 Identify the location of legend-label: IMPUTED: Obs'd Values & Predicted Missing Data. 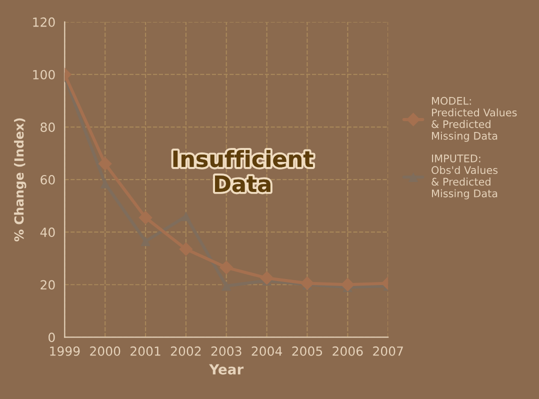
(465, 177).